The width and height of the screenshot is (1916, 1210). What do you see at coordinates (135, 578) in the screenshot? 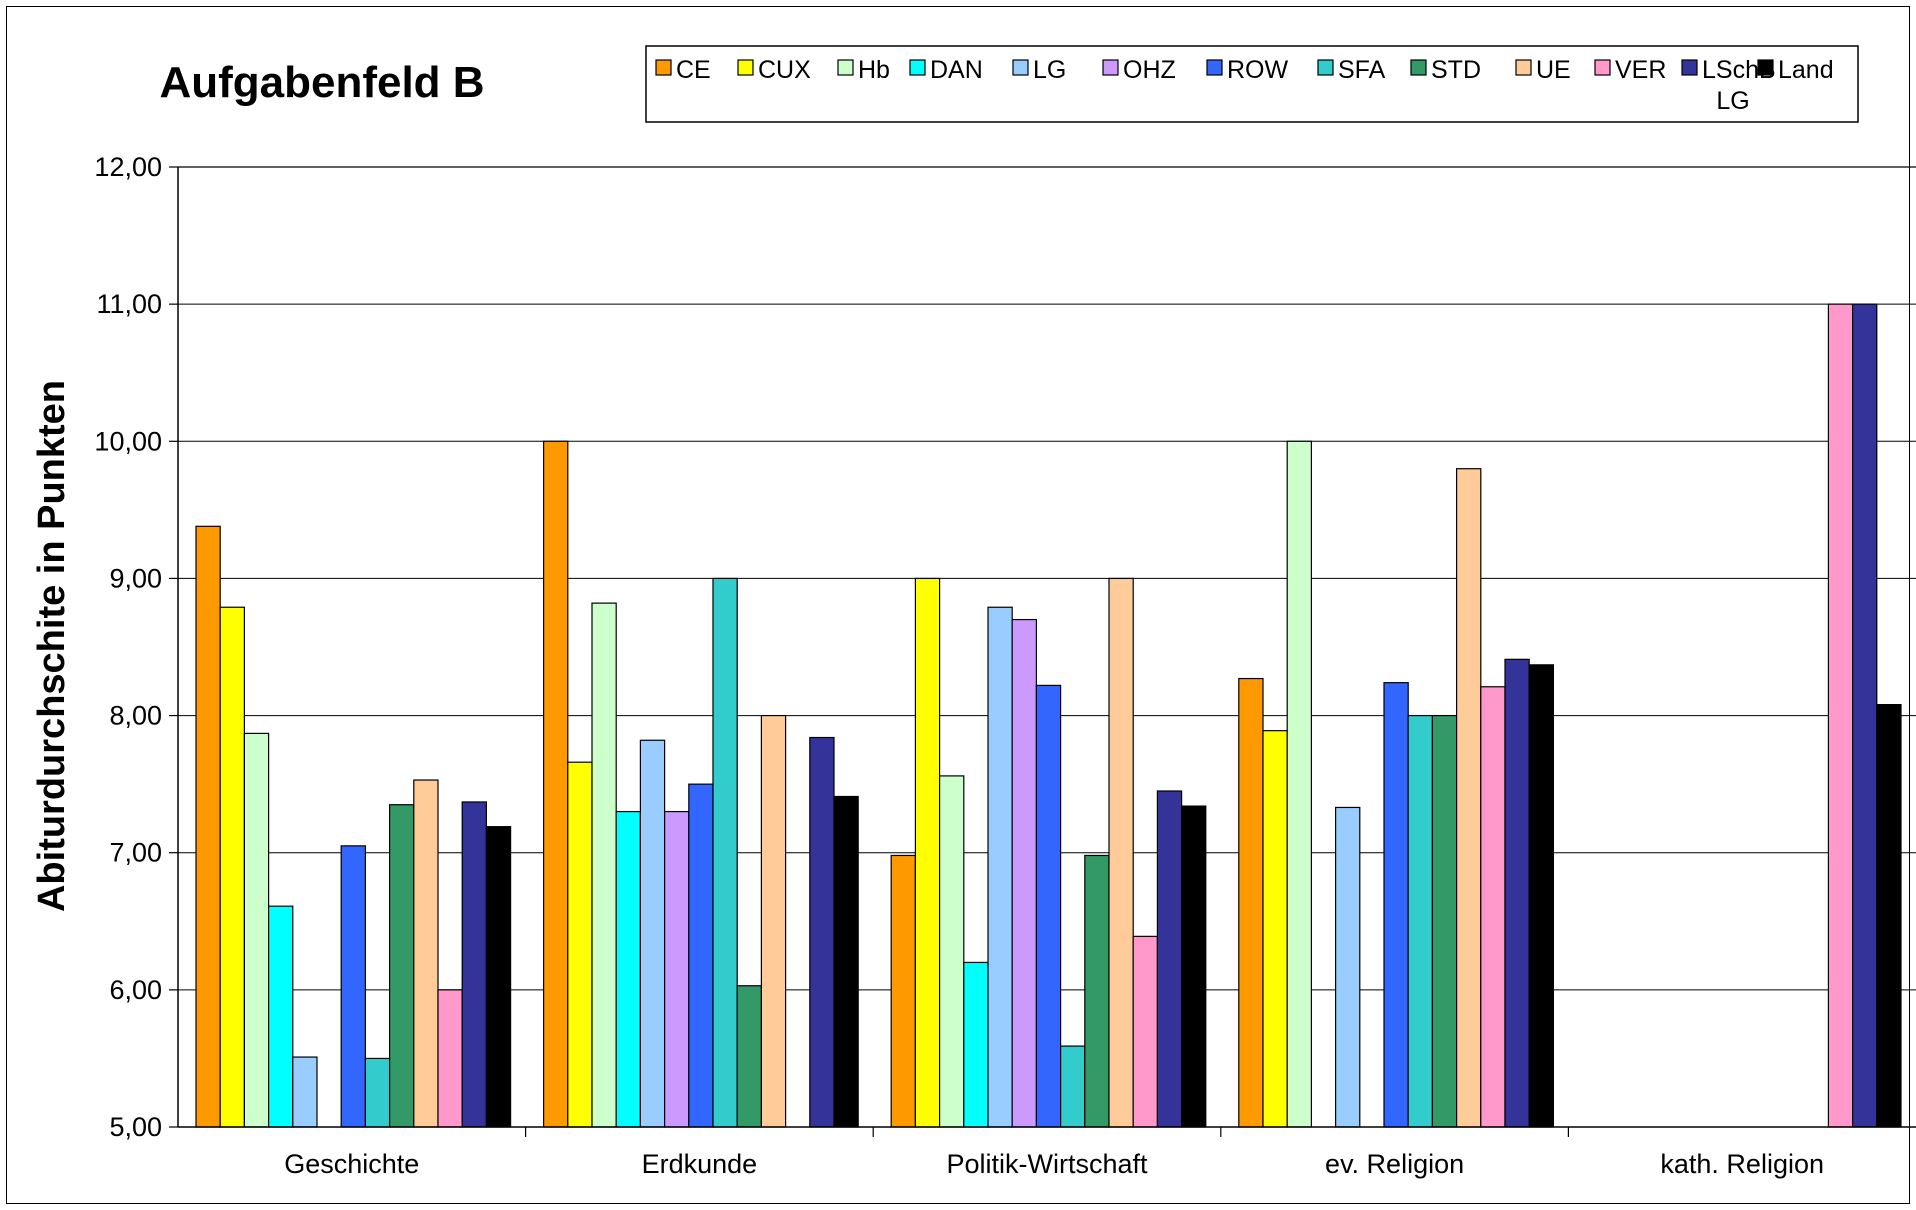
I see `y-tick-label: 9,00` at bounding box center [135, 578].